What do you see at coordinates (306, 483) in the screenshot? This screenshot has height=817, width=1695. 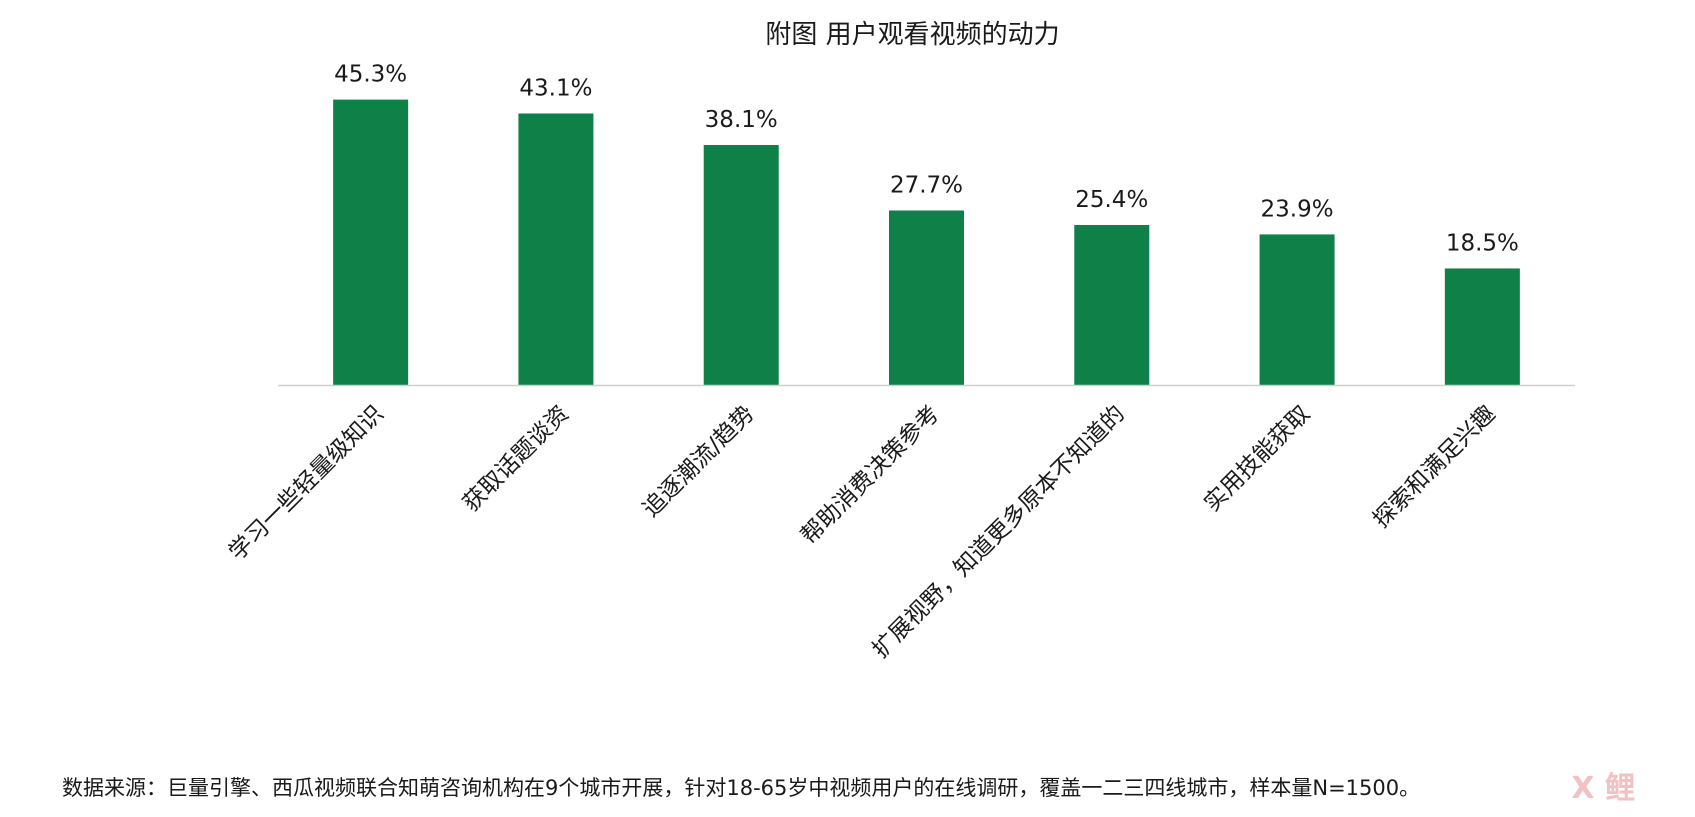 I see `category-label-1: 学习一些轻量级知识` at bounding box center [306, 483].